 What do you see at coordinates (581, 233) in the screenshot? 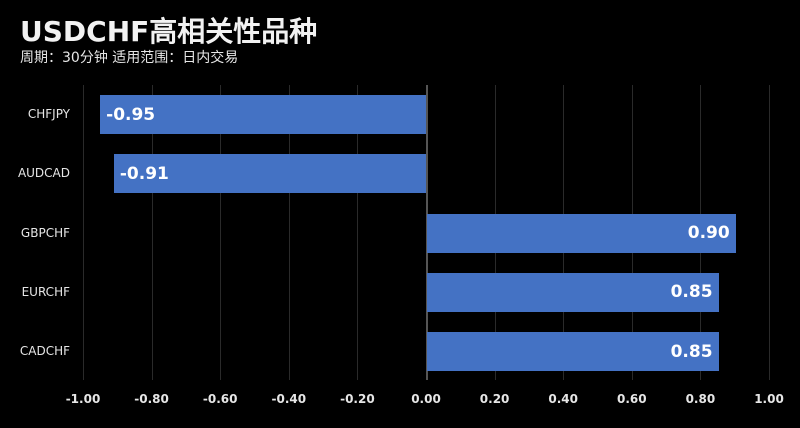
I see `bar-gbpchf: 0.90` at bounding box center [581, 233].